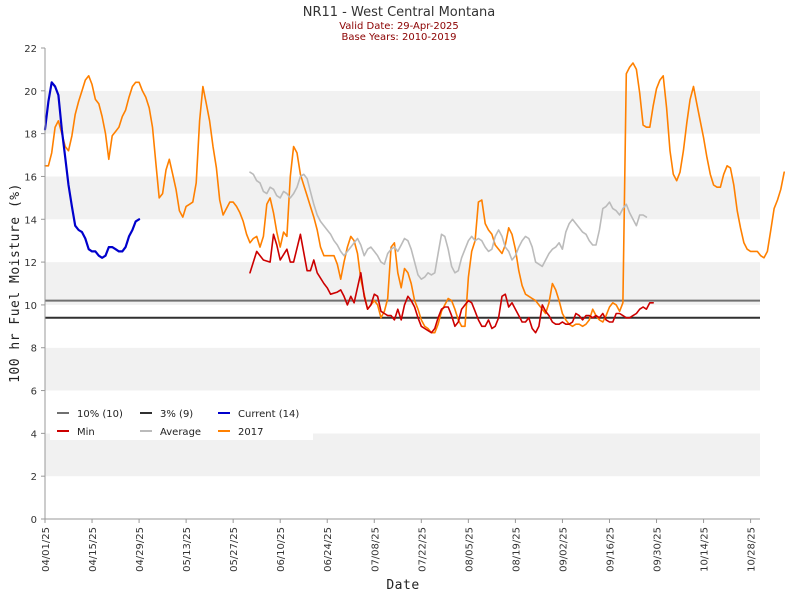 This screenshot has height=600, width=800. Describe the element at coordinates (140, 549) in the screenshot. I see `x-tick-label: 04/29/25` at that location.